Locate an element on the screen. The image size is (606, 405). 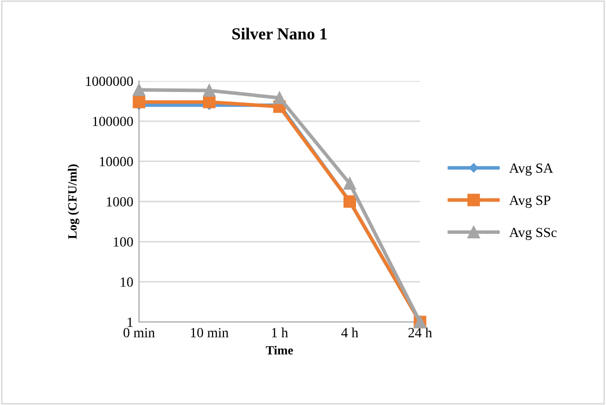
y-tick-label: 100 is located at coordinates (123, 242).